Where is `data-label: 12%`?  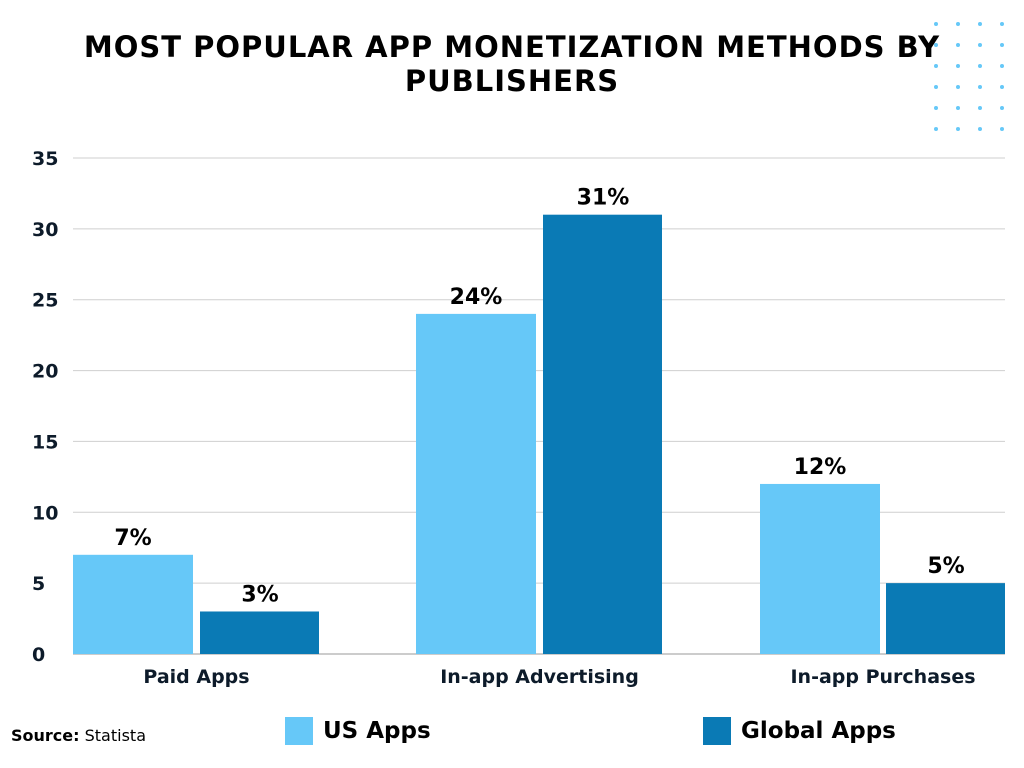
data-label: 12% is located at coordinates (820, 467).